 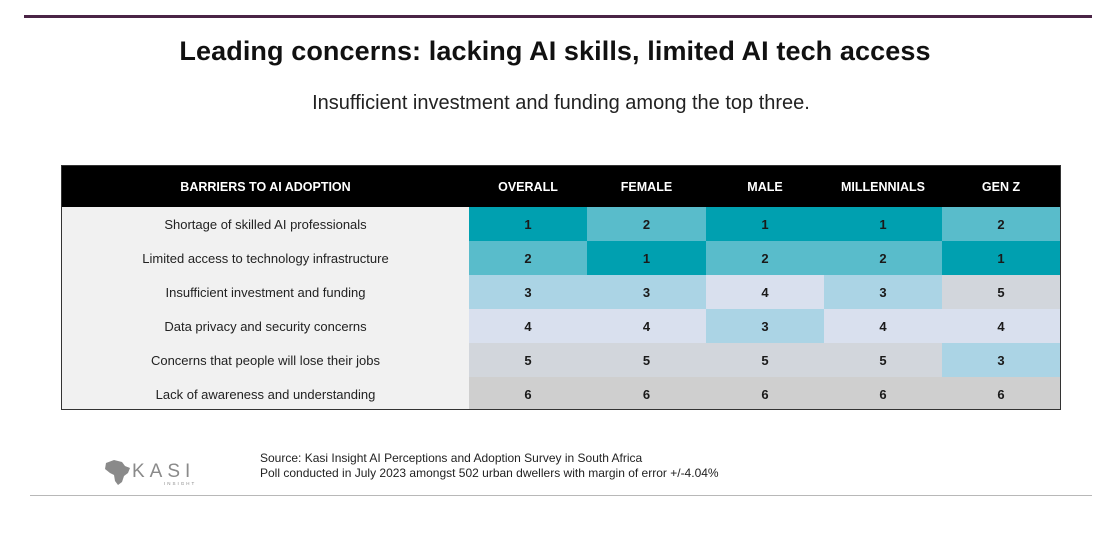 I want to click on rank-cell-female: 1, so click(x=646, y=258).